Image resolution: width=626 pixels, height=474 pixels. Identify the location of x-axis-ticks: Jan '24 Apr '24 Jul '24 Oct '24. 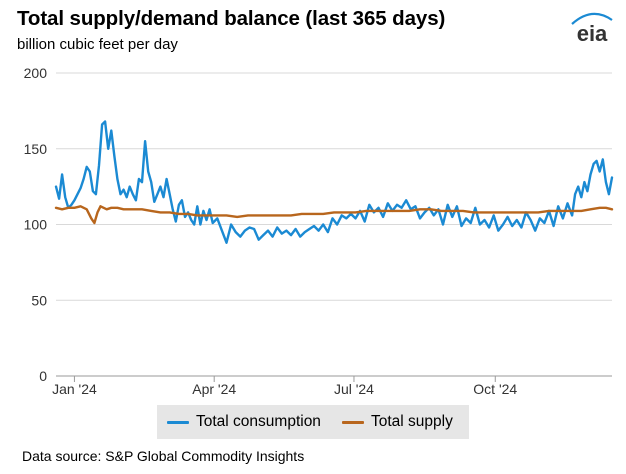
(284, 386).